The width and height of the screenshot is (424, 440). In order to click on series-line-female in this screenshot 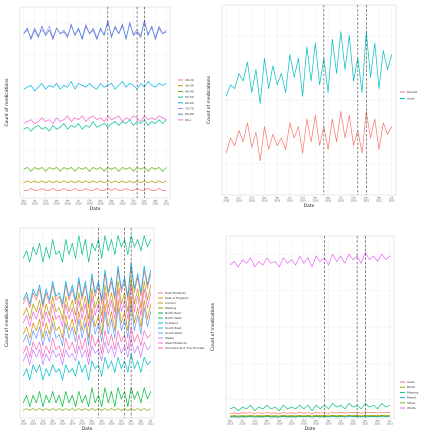, I will do `click(309, 136)`.